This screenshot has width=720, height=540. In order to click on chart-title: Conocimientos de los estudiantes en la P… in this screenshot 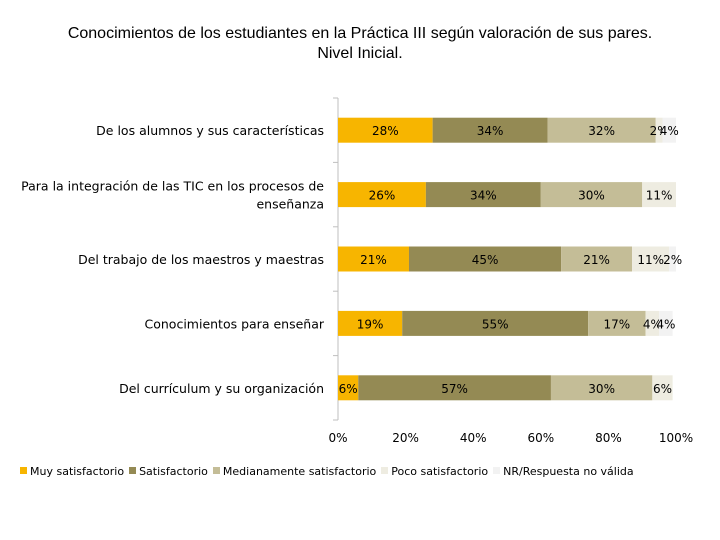, I will do `click(360, 44)`.